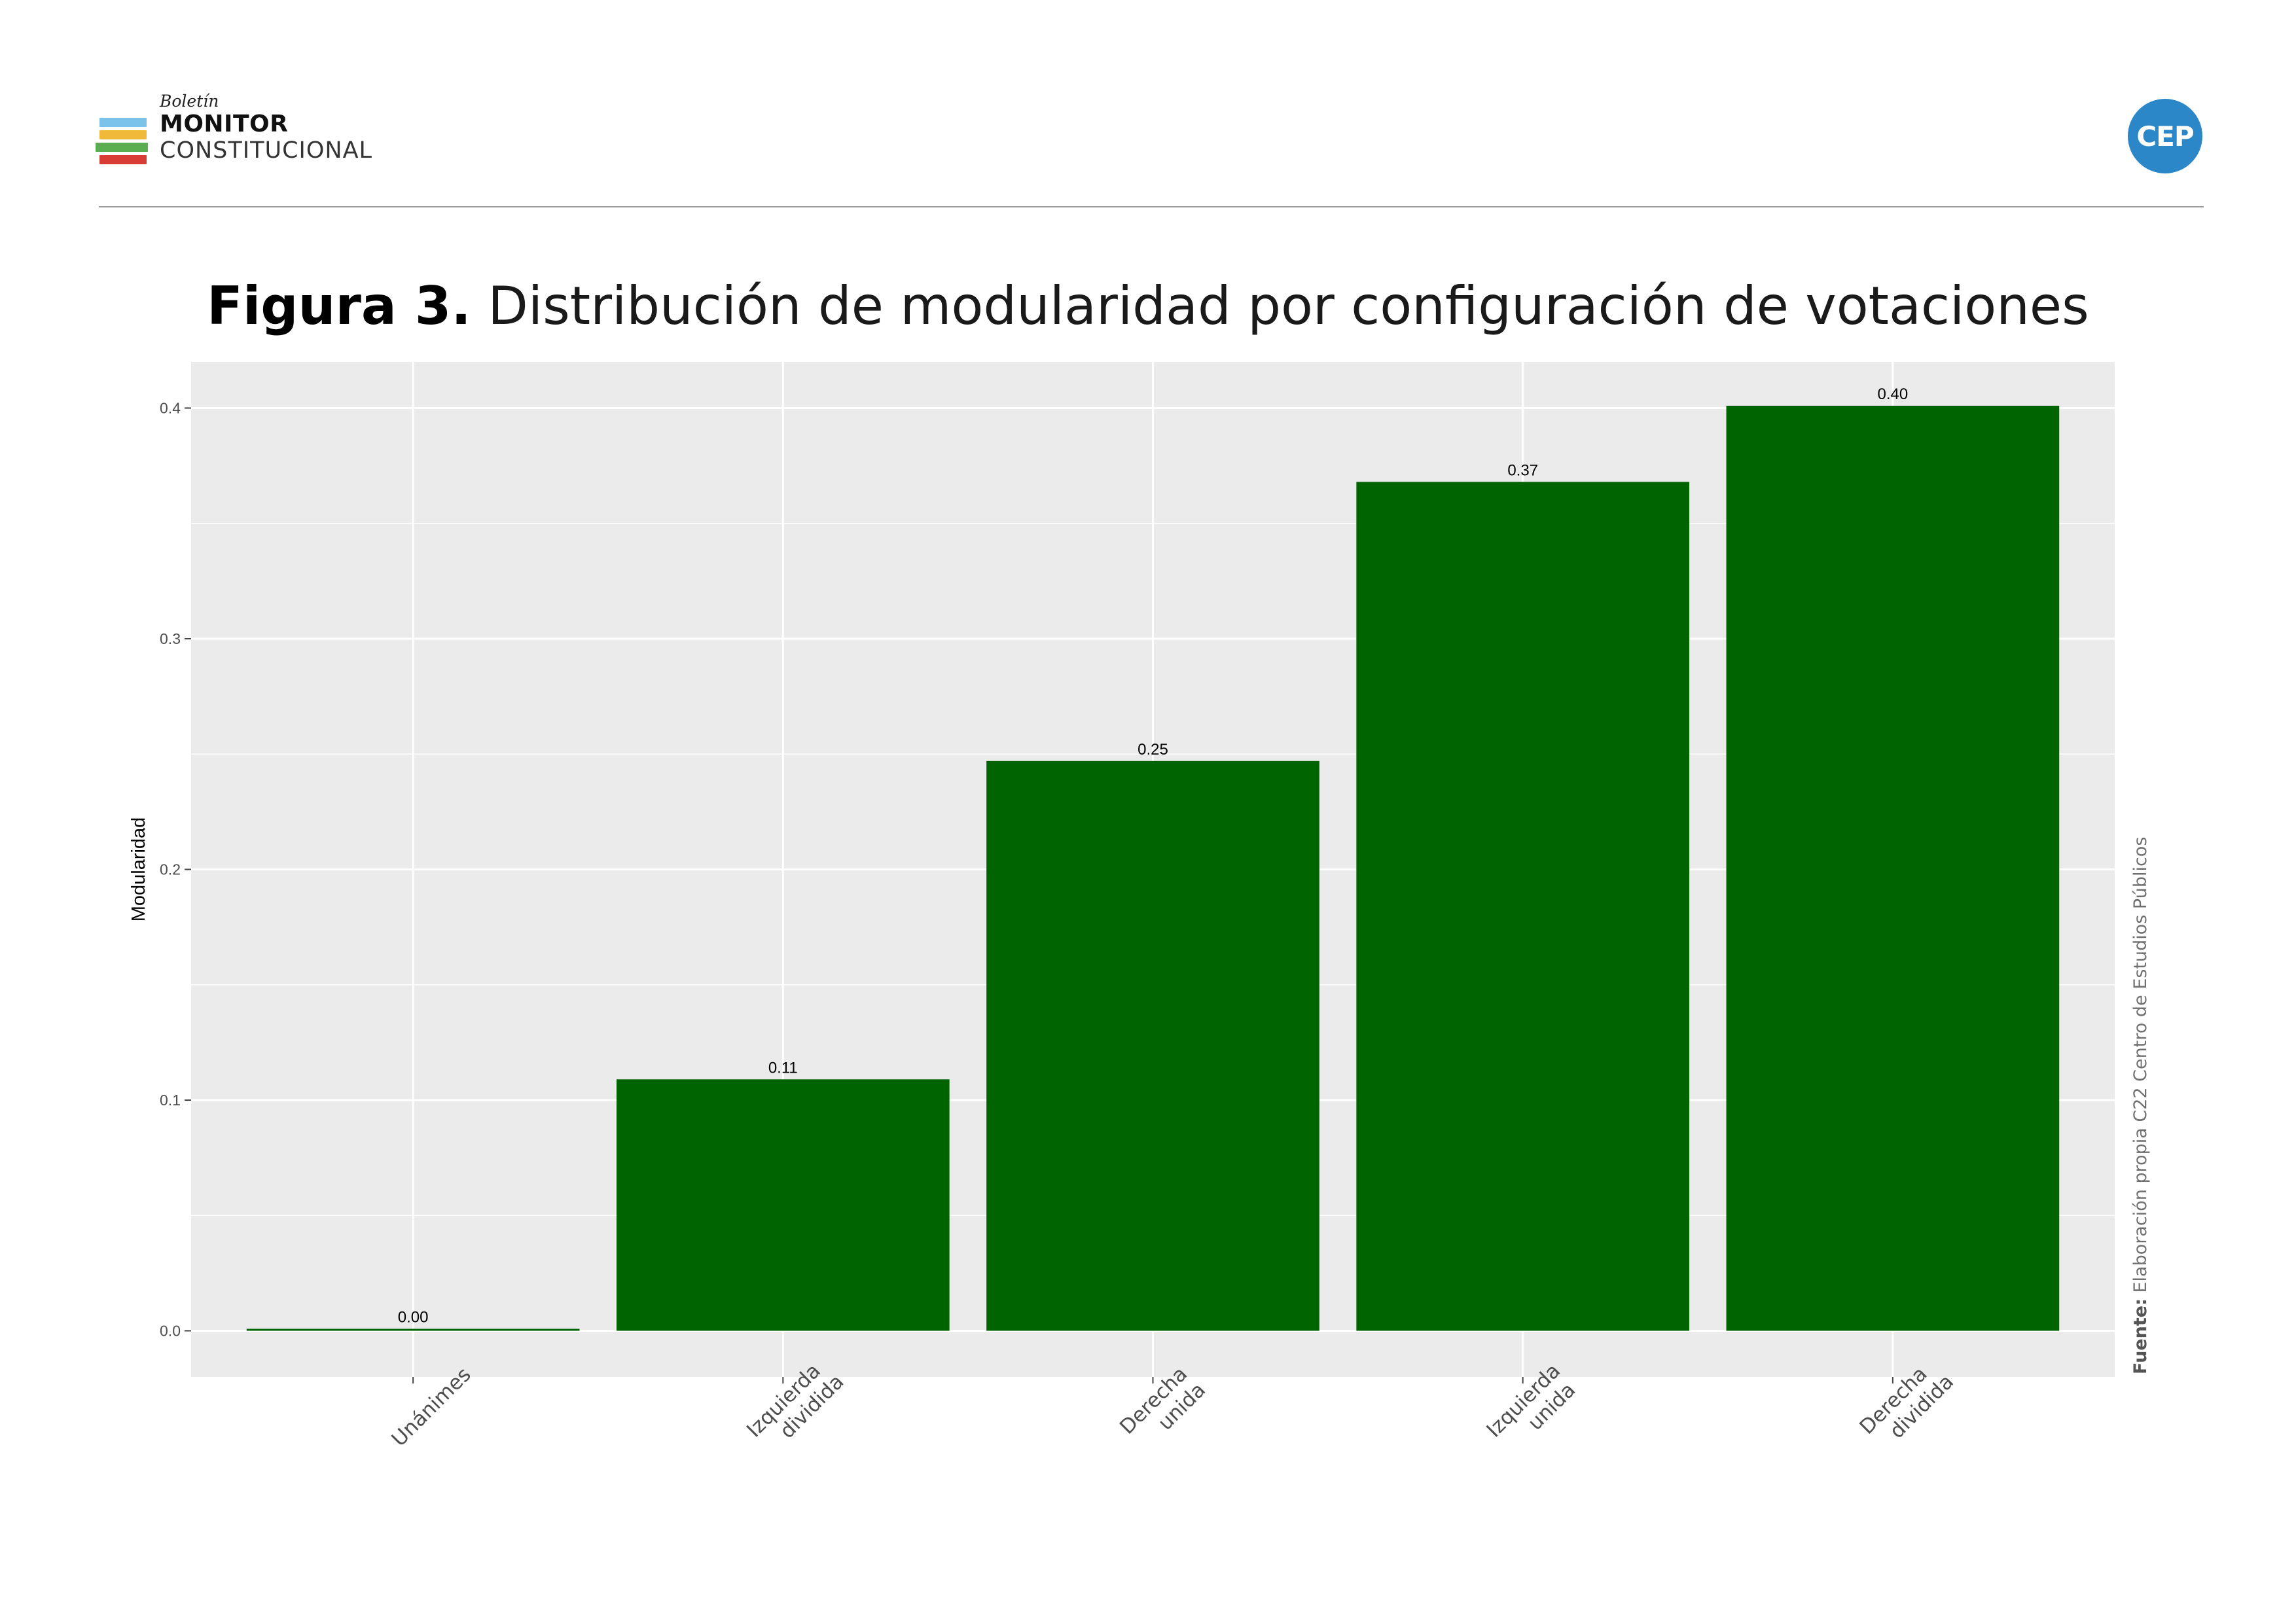 The height and width of the screenshot is (1623, 2296). I want to click on data-label: 0.11, so click(783, 1068).